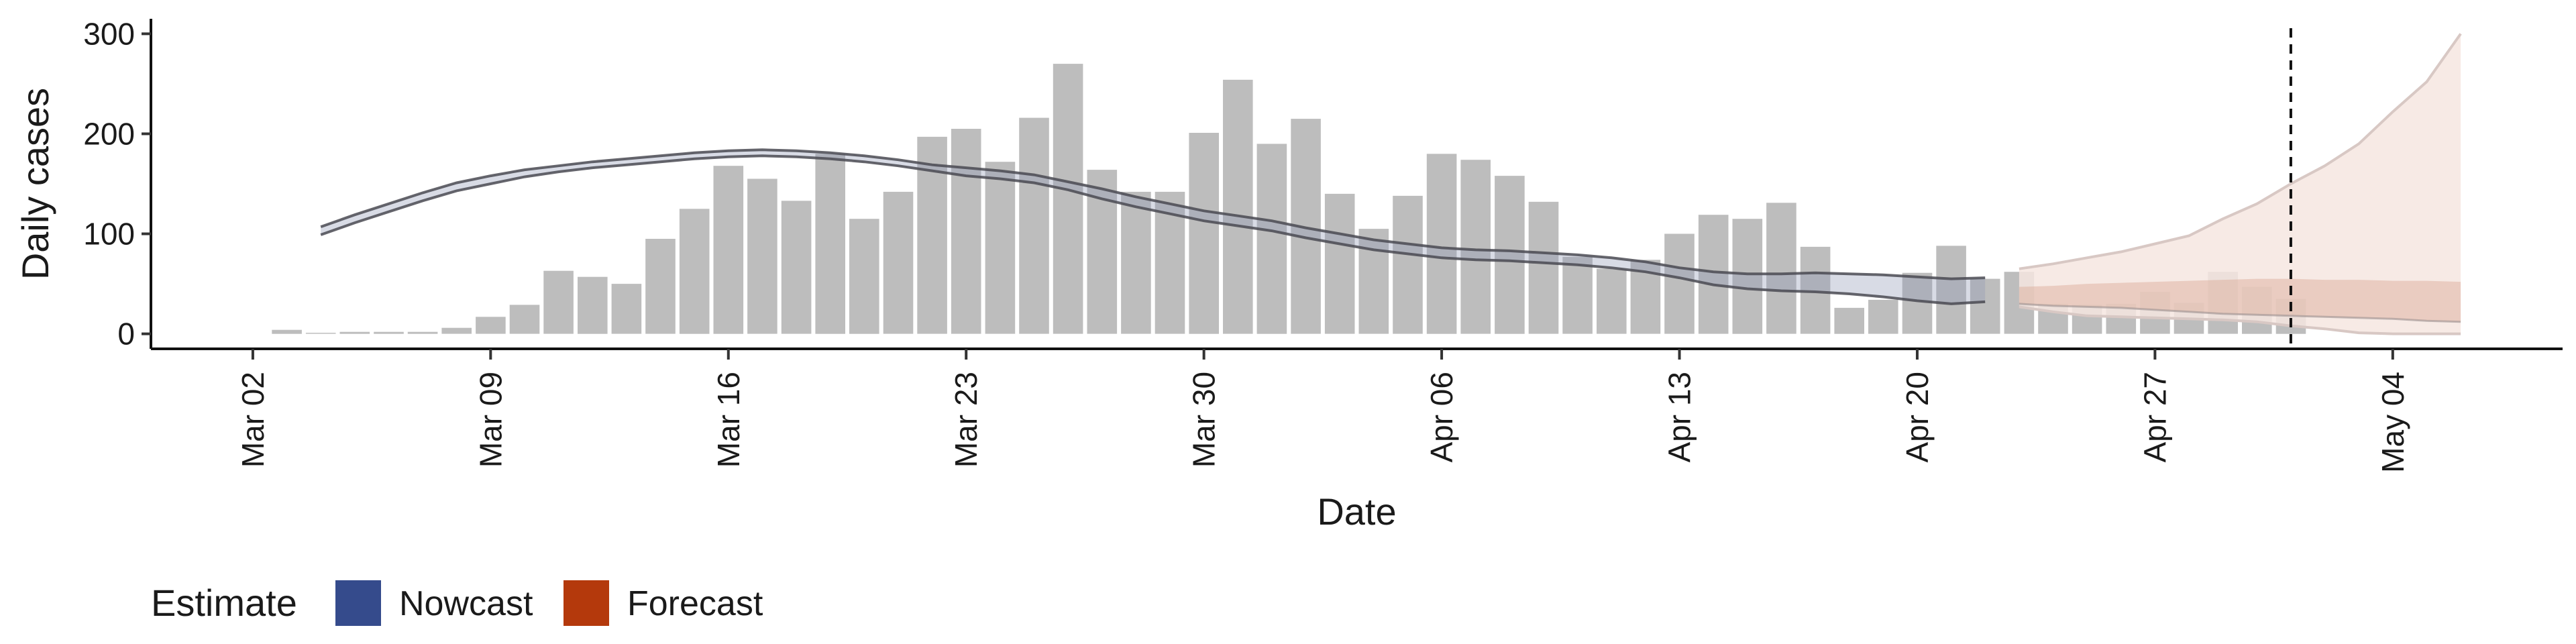  What do you see at coordinates (1204, 420) in the screenshot?
I see `x-tick-label-2020-03-30: Mar 30` at bounding box center [1204, 420].